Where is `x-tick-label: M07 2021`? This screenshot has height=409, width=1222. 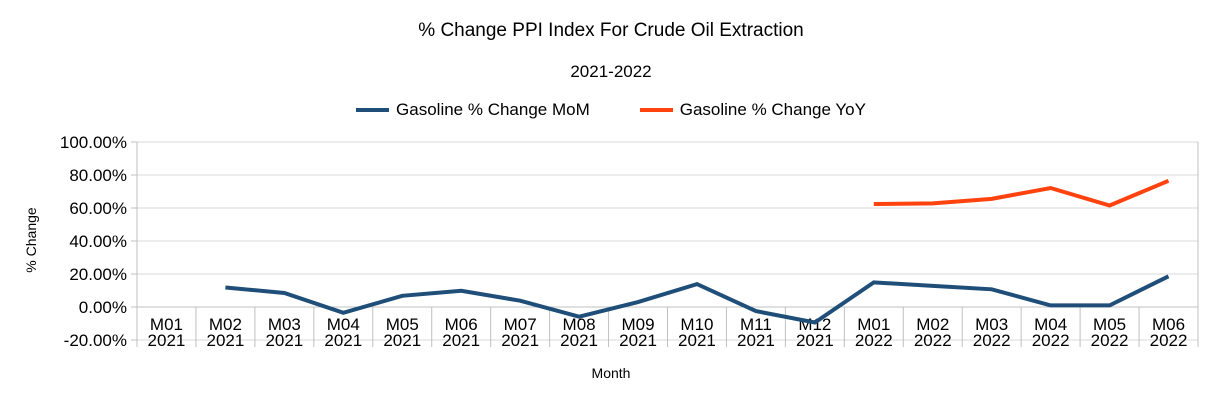 x-tick-label: M07 2021 is located at coordinates (520, 332).